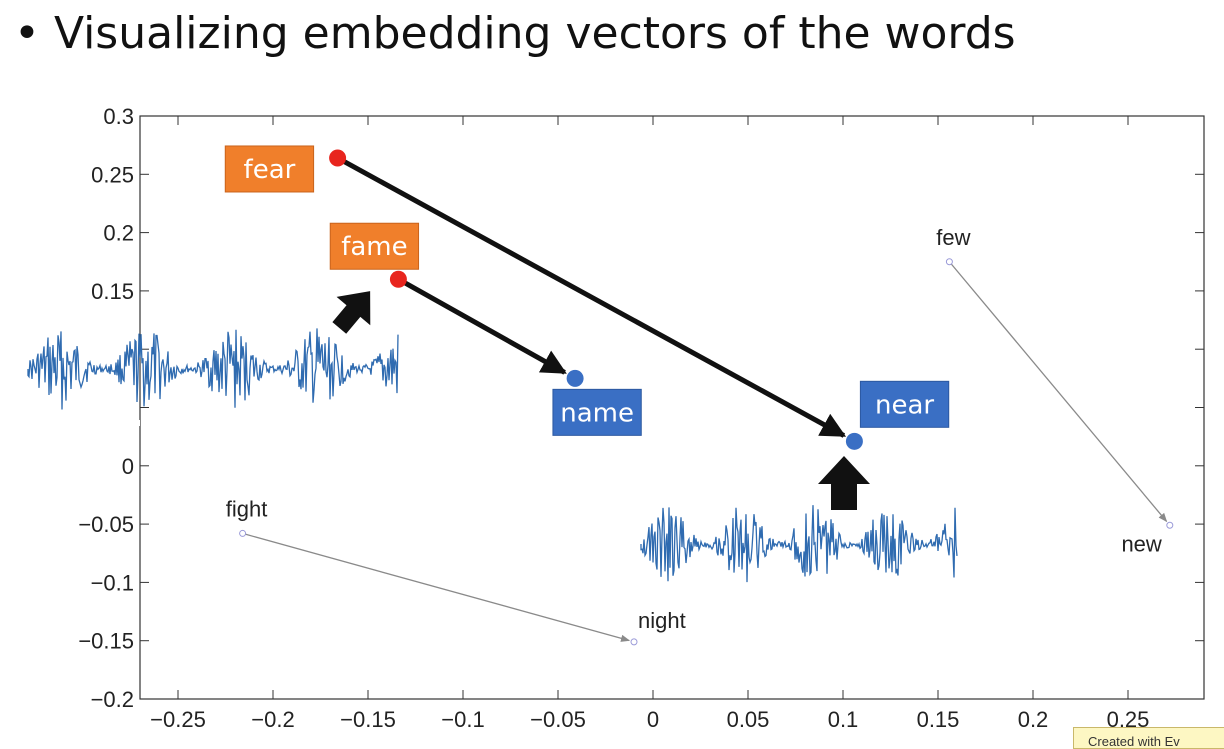 This screenshot has height=749, width=1224. I want to click on x-tick-label-7: 0.1, so click(843, 719).